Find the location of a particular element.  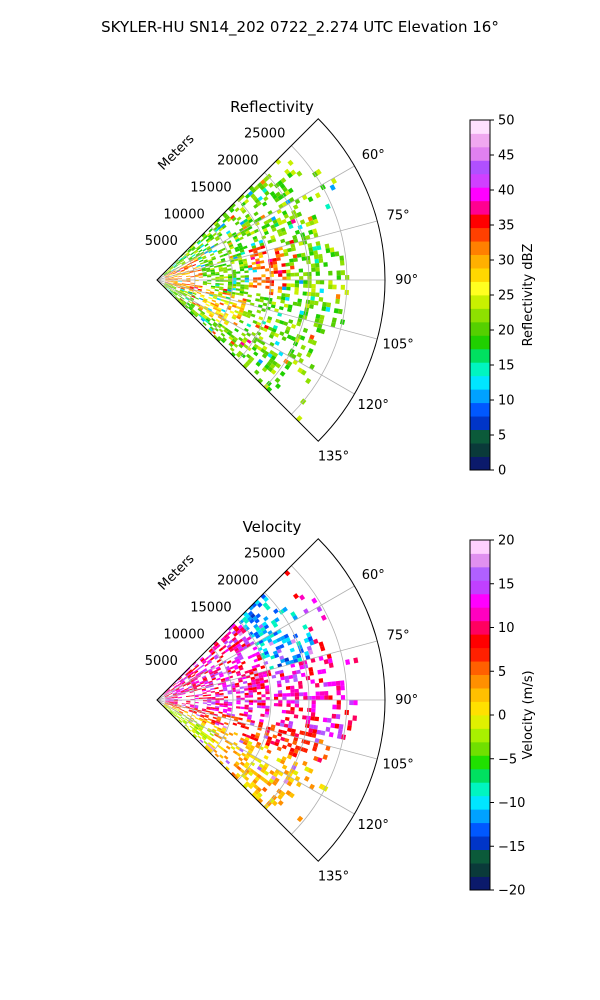

range-axis-label: Meters is located at coordinates (177, 152).